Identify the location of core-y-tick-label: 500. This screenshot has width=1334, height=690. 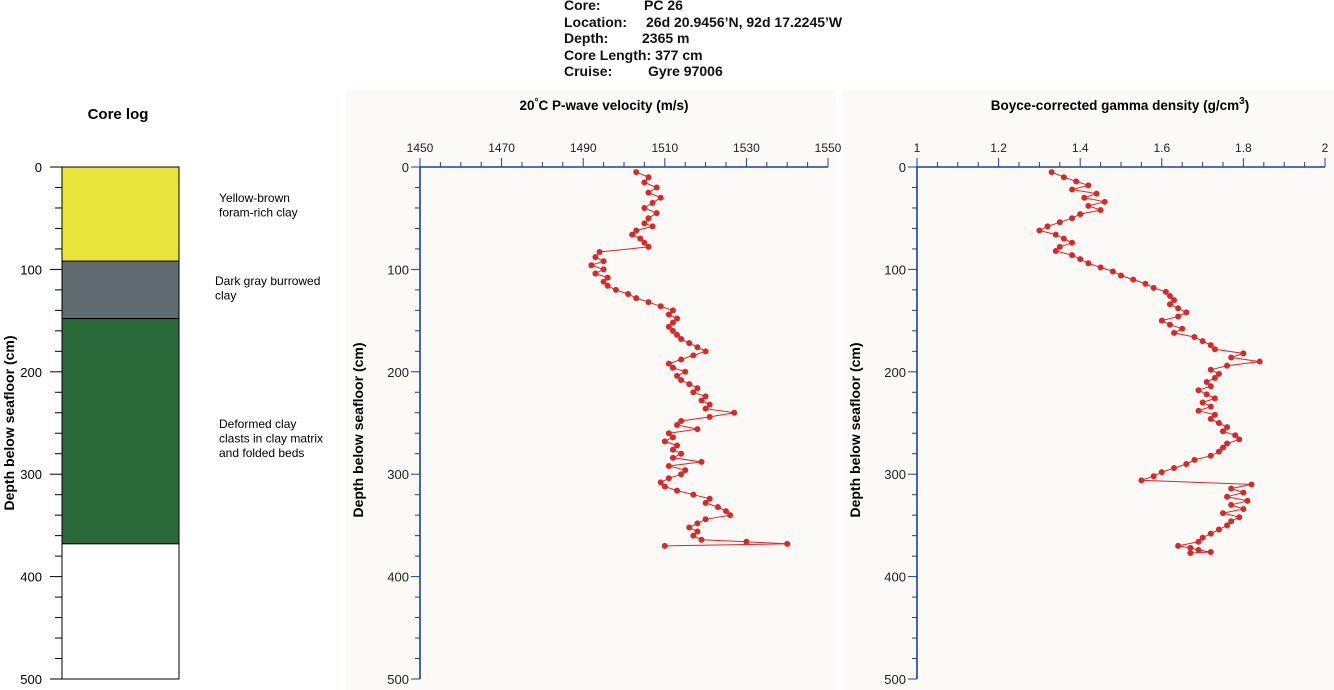
(31, 679).